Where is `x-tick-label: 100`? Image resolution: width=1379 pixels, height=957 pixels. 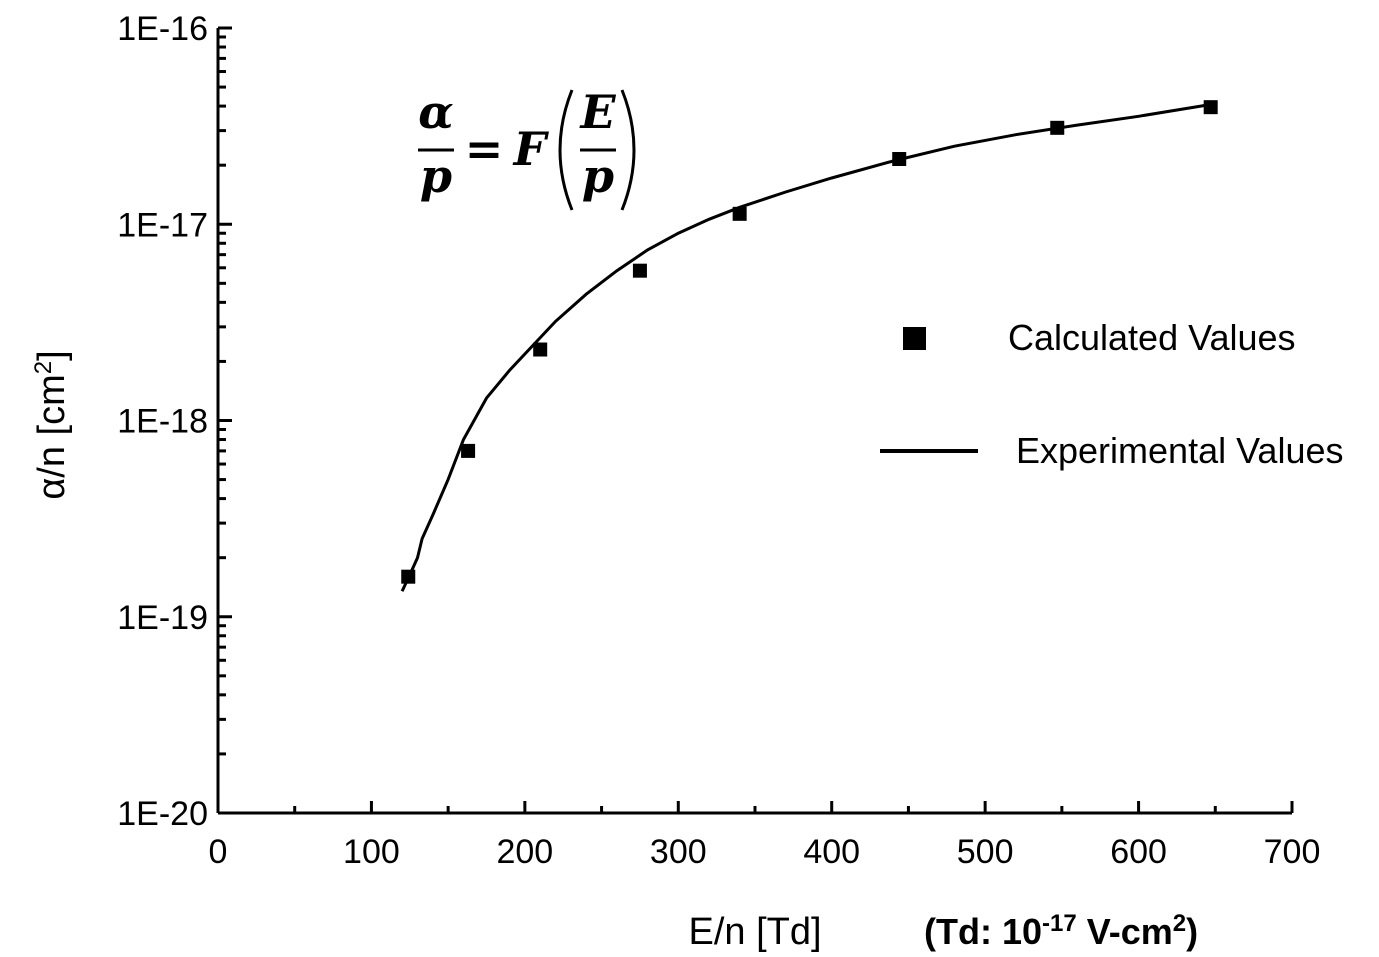 x-tick-label: 100 is located at coordinates (371, 852).